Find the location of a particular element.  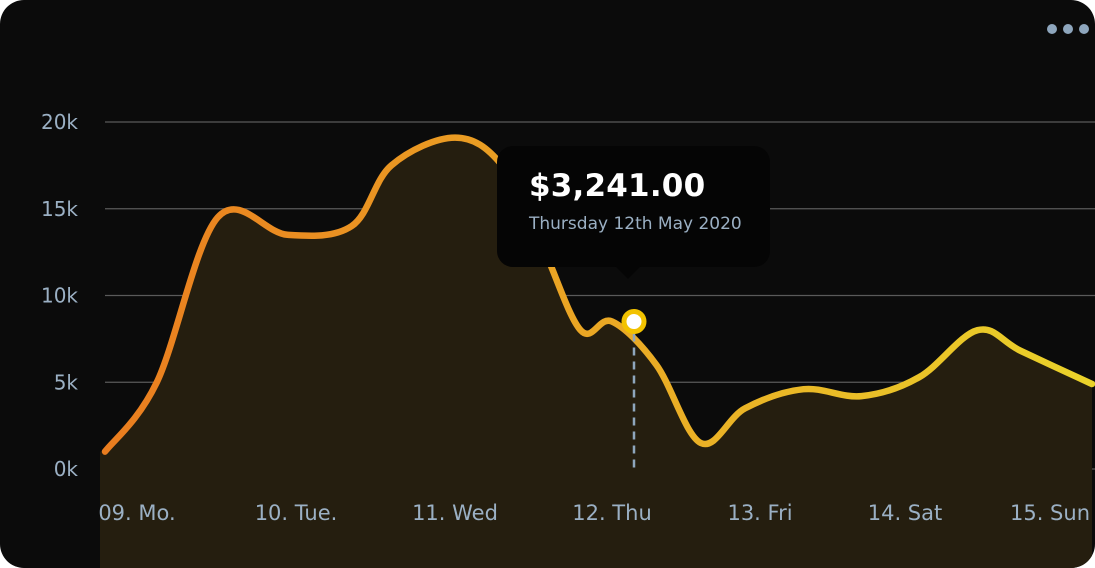

y-axis-ticks: 0k 5k 10k 15k 20k is located at coordinates (59, 295).